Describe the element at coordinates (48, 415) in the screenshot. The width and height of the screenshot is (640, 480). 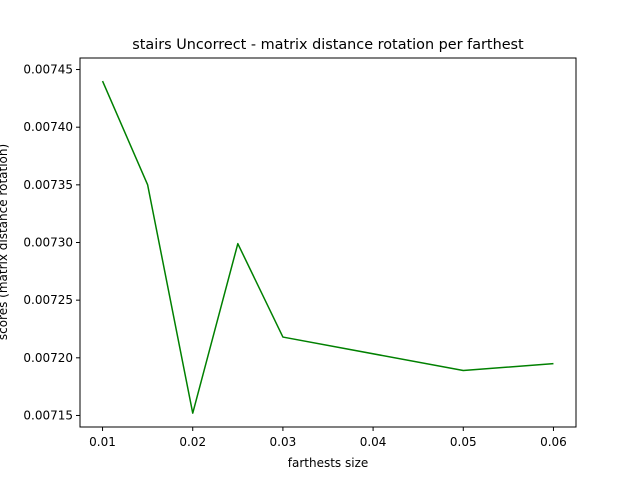
I see `y-tick-label: 0.00715` at that location.